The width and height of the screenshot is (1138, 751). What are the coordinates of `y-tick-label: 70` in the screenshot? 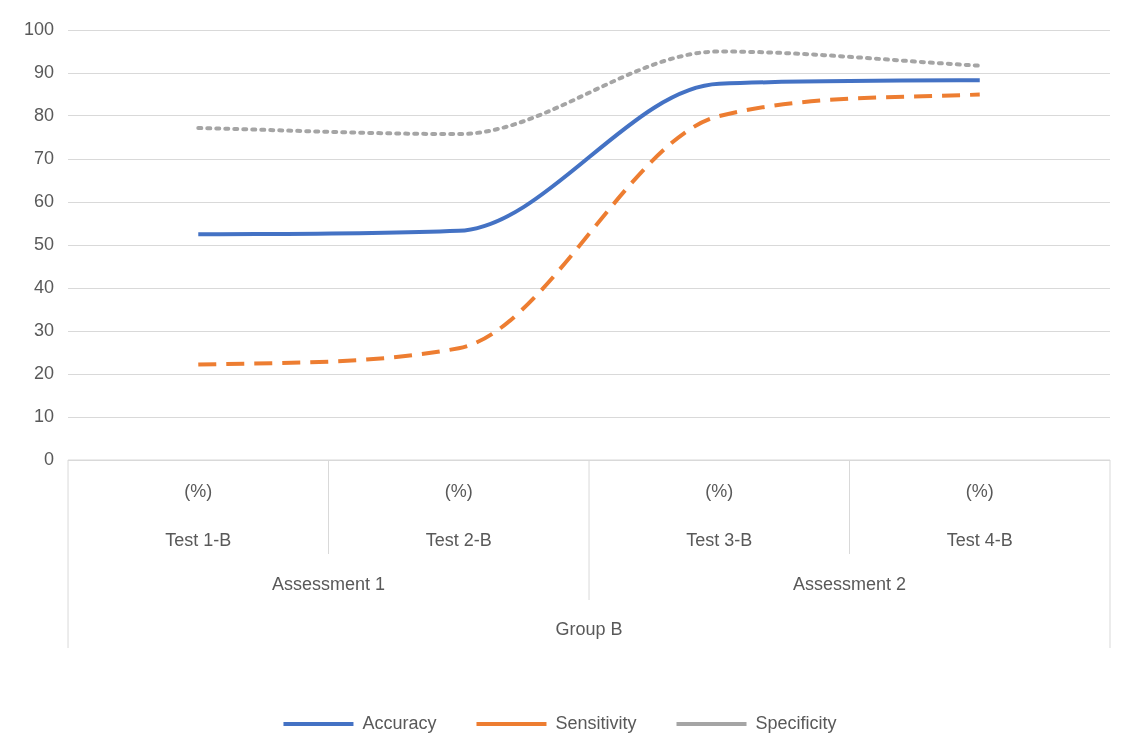 It's located at (44, 157).